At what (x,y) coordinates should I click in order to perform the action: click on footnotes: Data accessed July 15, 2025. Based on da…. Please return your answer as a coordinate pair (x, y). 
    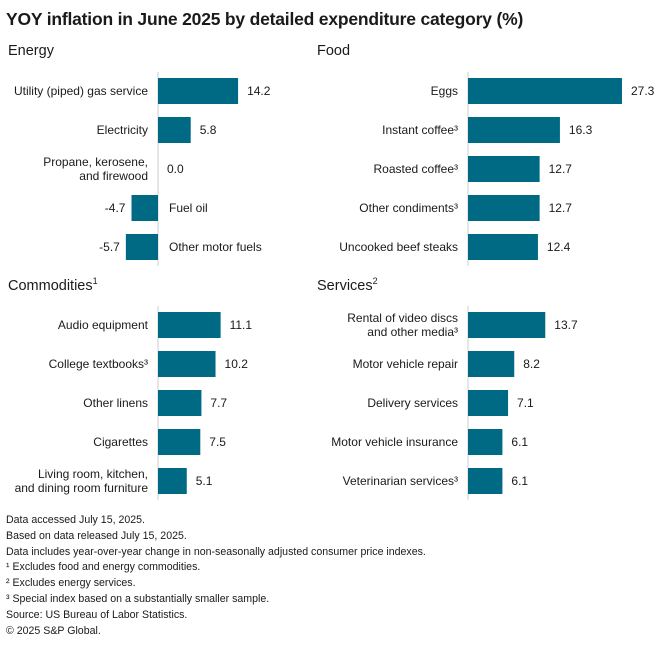
    Looking at the image, I should click on (216, 576).